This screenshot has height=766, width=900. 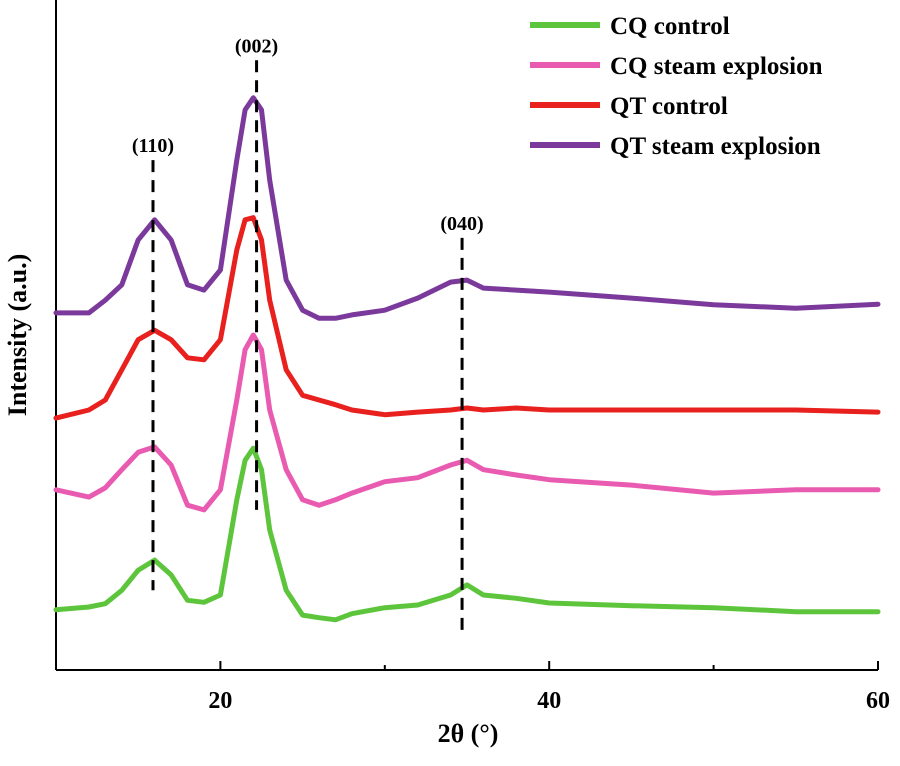 What do you see at coordinates (461, 224) in the screenshot?
I see `annotation-label: (040)` at bounding box center [461, 224].